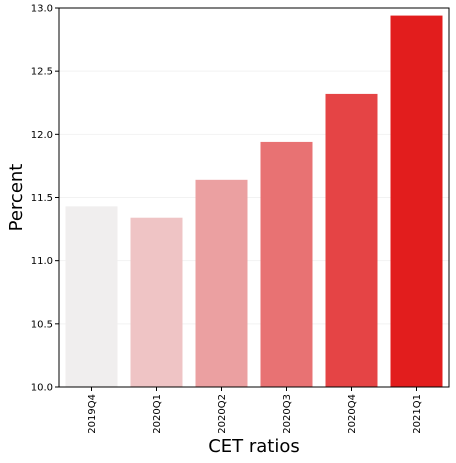 This screenshot has width=456, height=463. I want to click on x-tick-label: 2020Q2, so click(222, 414).